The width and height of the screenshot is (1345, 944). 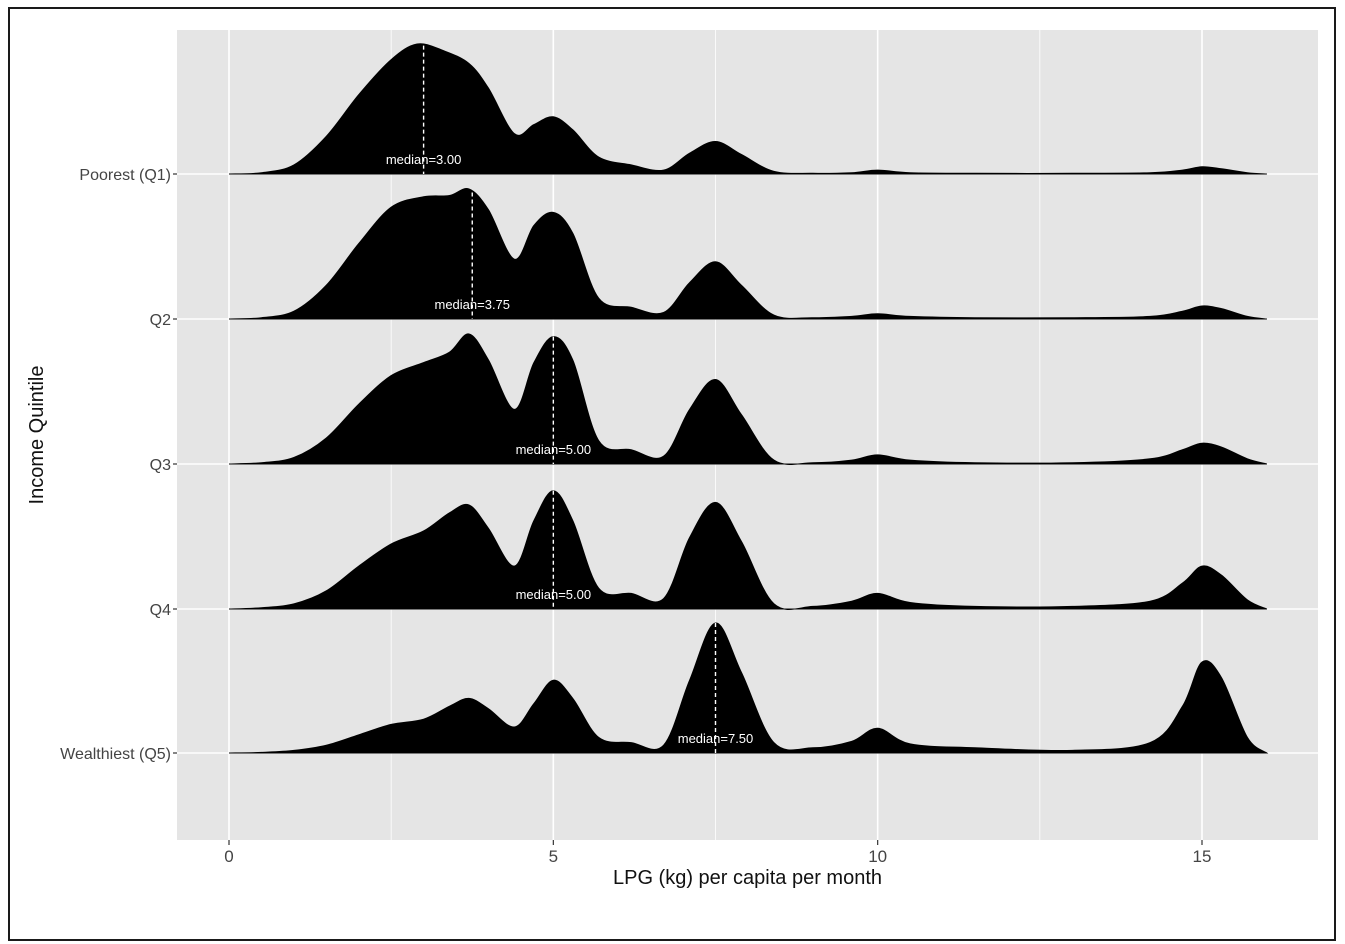 What do you see at coordinates (877, 856) in the screenshot?
I see `x-tick-label: 10` at bounding box center [877, 856].